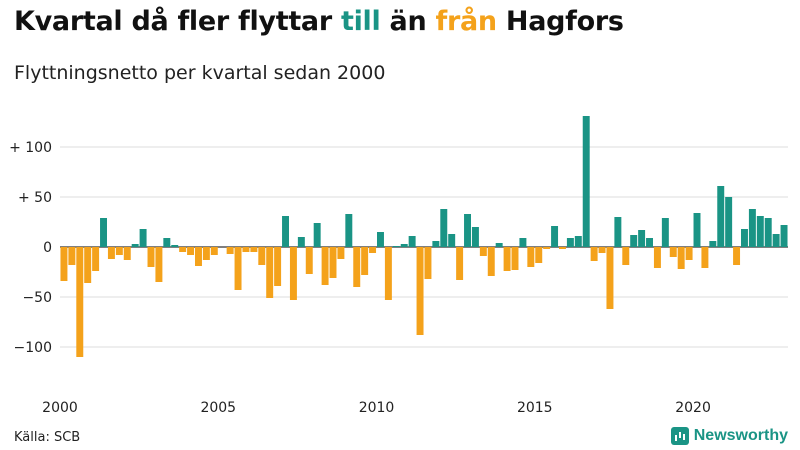 Image resolution: width=800 pixels, height=450 pixels. I want to click on bar: 2022 Q4: 22, so click(784, 236).